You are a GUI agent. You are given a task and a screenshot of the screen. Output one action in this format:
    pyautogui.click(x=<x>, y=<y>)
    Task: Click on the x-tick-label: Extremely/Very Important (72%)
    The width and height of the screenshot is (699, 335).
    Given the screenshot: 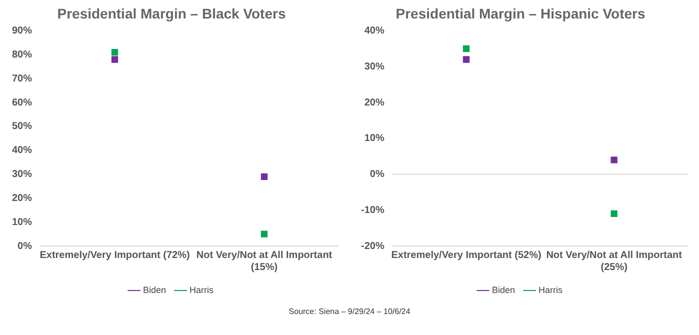 What is the action you would take?
    pyautogui.click(x=115, y=255)
    